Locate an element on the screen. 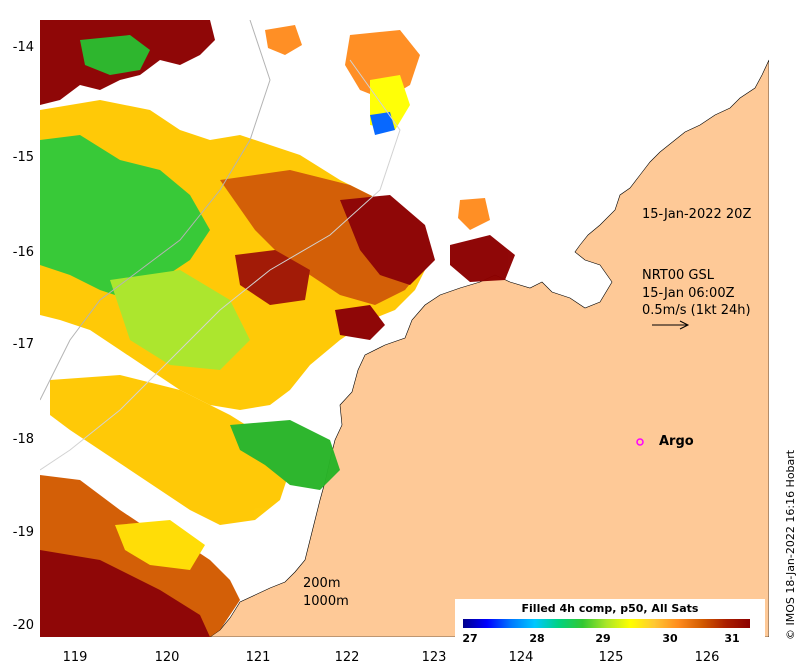  colorbar-title: Filled 4h comp, p50, All Sats is located at coordinates (610, 608).